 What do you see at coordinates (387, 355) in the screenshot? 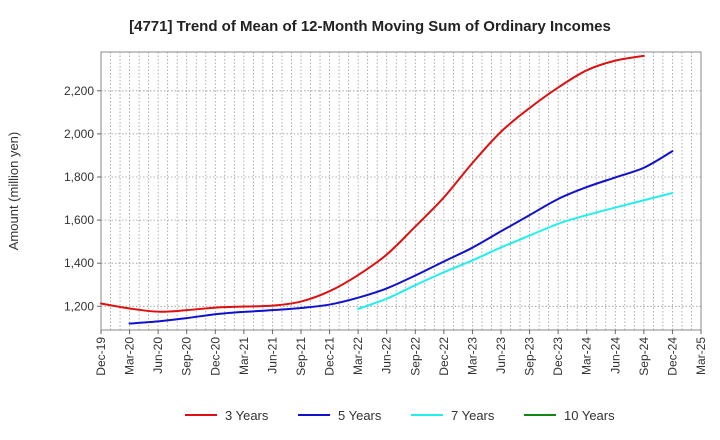
I see `x-tick-label: Jun-22` at bounding box center [387, 355].